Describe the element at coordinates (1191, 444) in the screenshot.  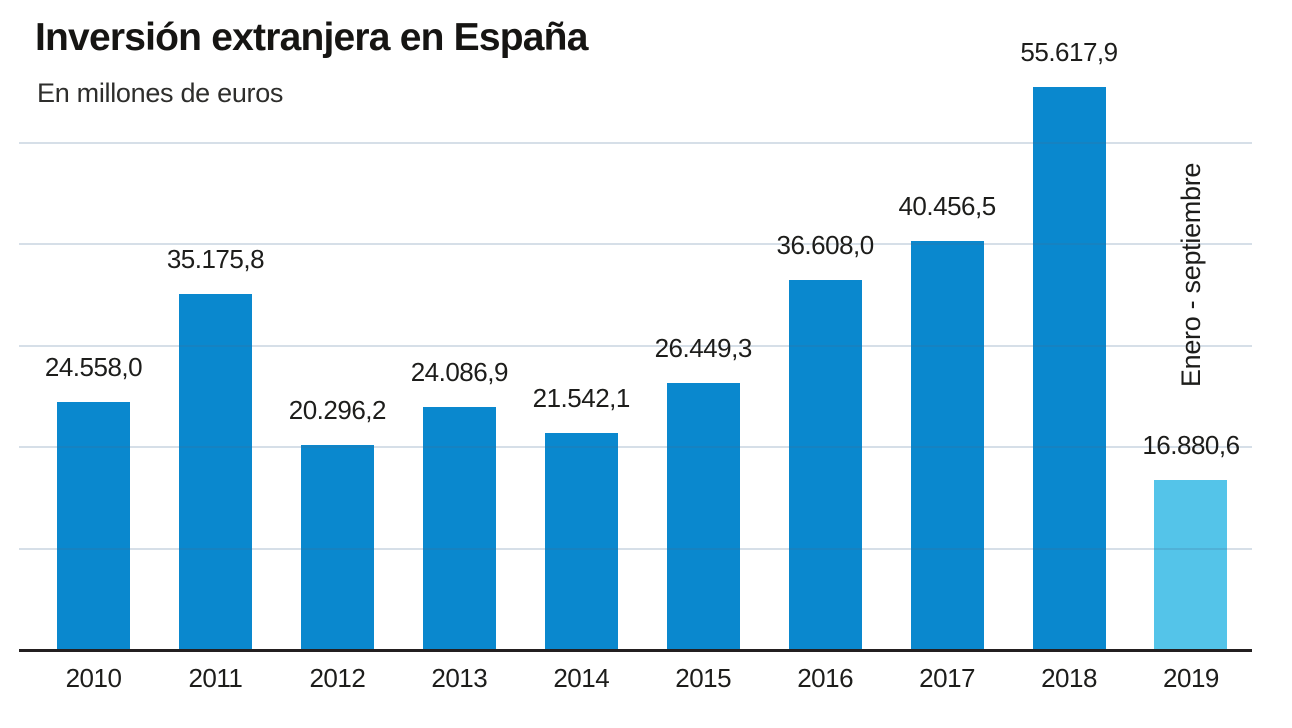
I see `value-label-2019: 16.880,6` at that location.